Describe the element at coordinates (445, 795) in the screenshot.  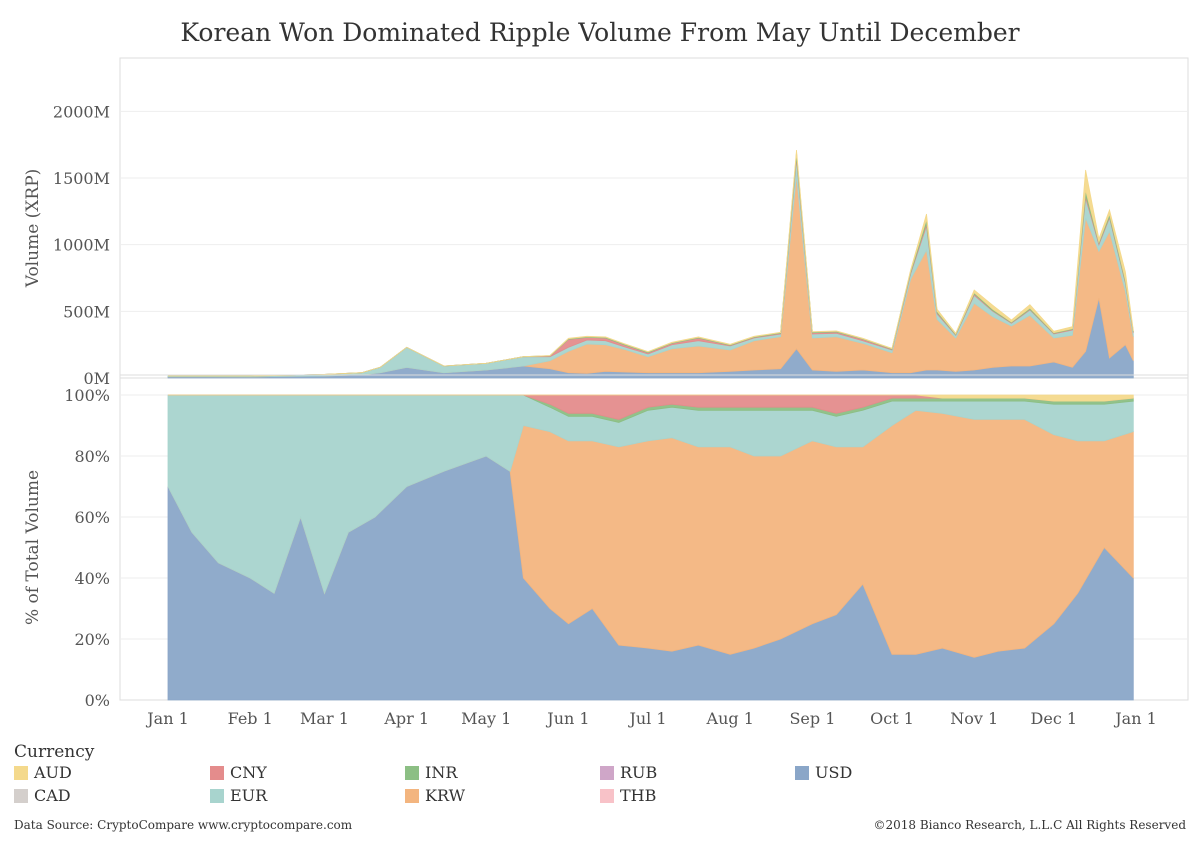
I see `legend-label: KRW` at that location.